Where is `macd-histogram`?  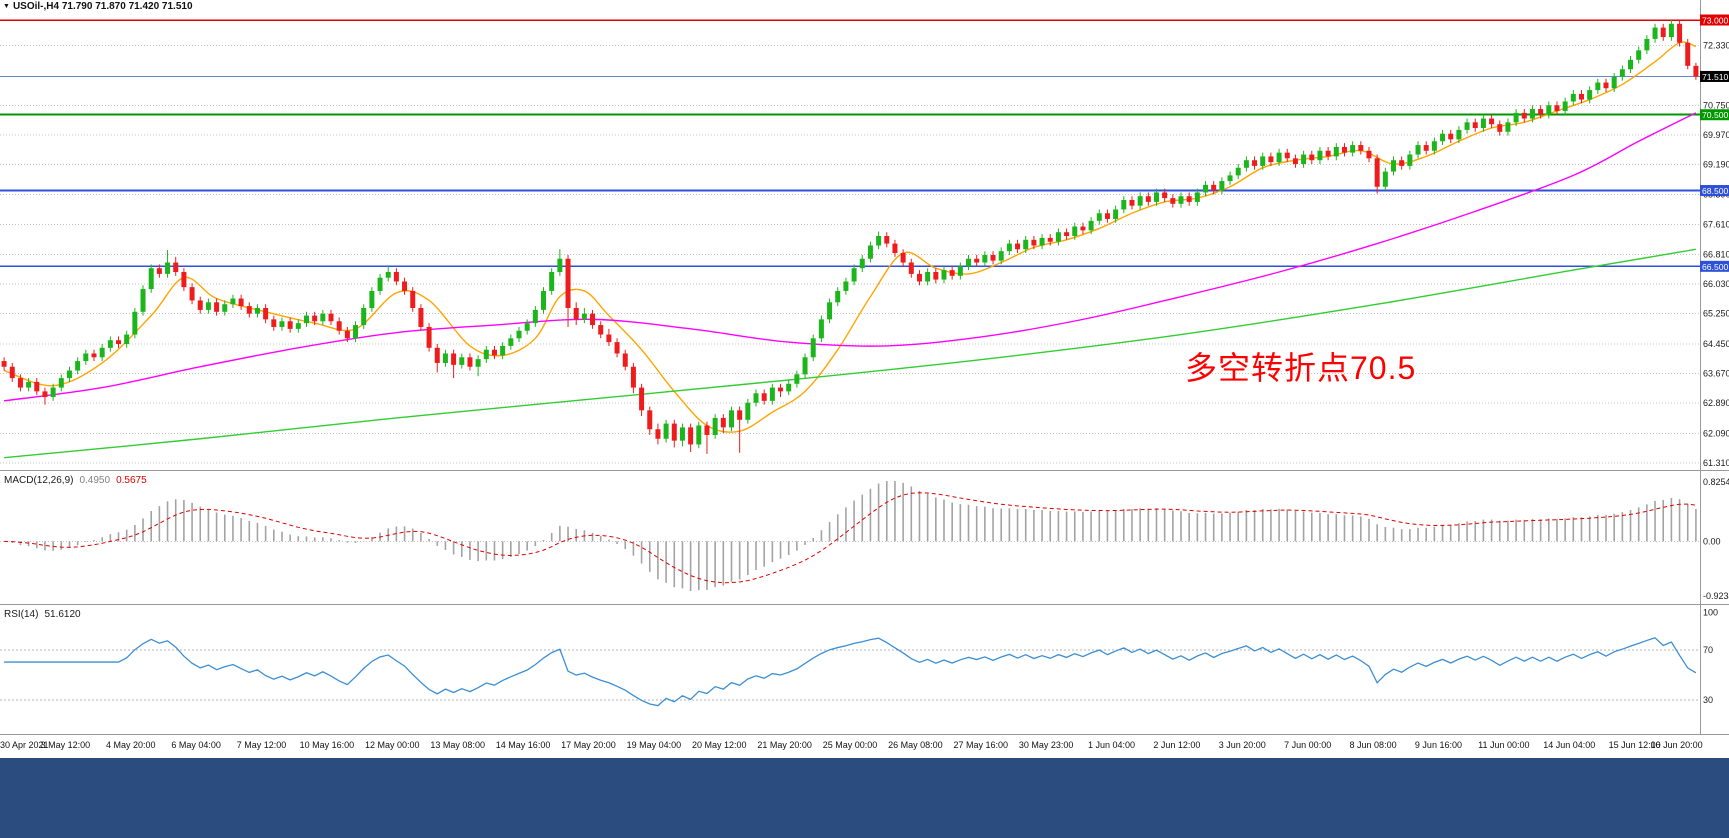 macd-histogram is located at coordinates (854, 536).